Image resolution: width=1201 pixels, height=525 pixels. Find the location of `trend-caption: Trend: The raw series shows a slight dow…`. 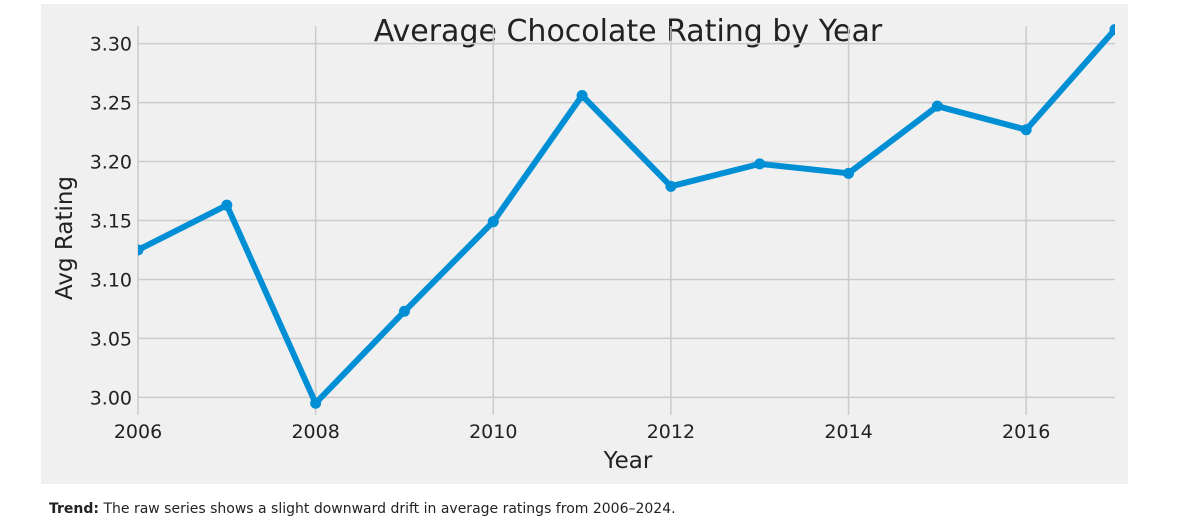

trend-caption: Trend: The raw series shows a slight dow… is located at coordinates (362, 509).